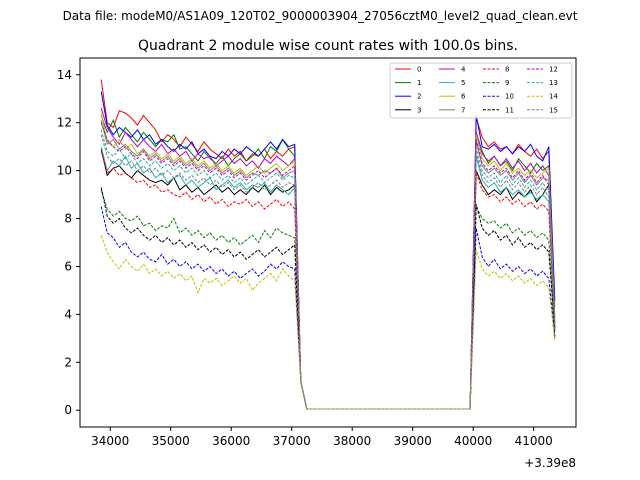 The width and height of the screenshot is (640, 480). Describe the element at coordinates (463, 97) in the screenshot. I see `legend-label-6: 6` at that location.